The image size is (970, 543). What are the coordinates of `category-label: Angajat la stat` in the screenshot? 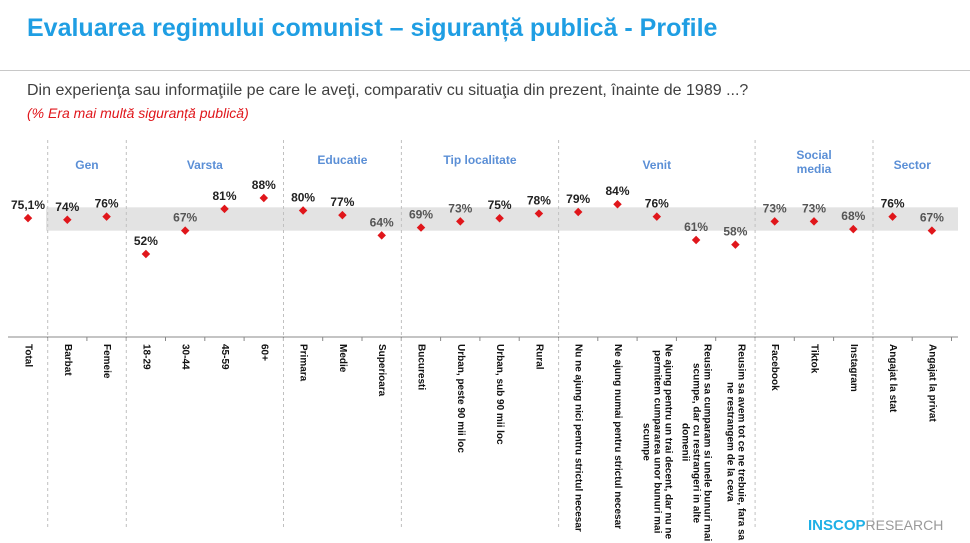 It's located at (893, 378).